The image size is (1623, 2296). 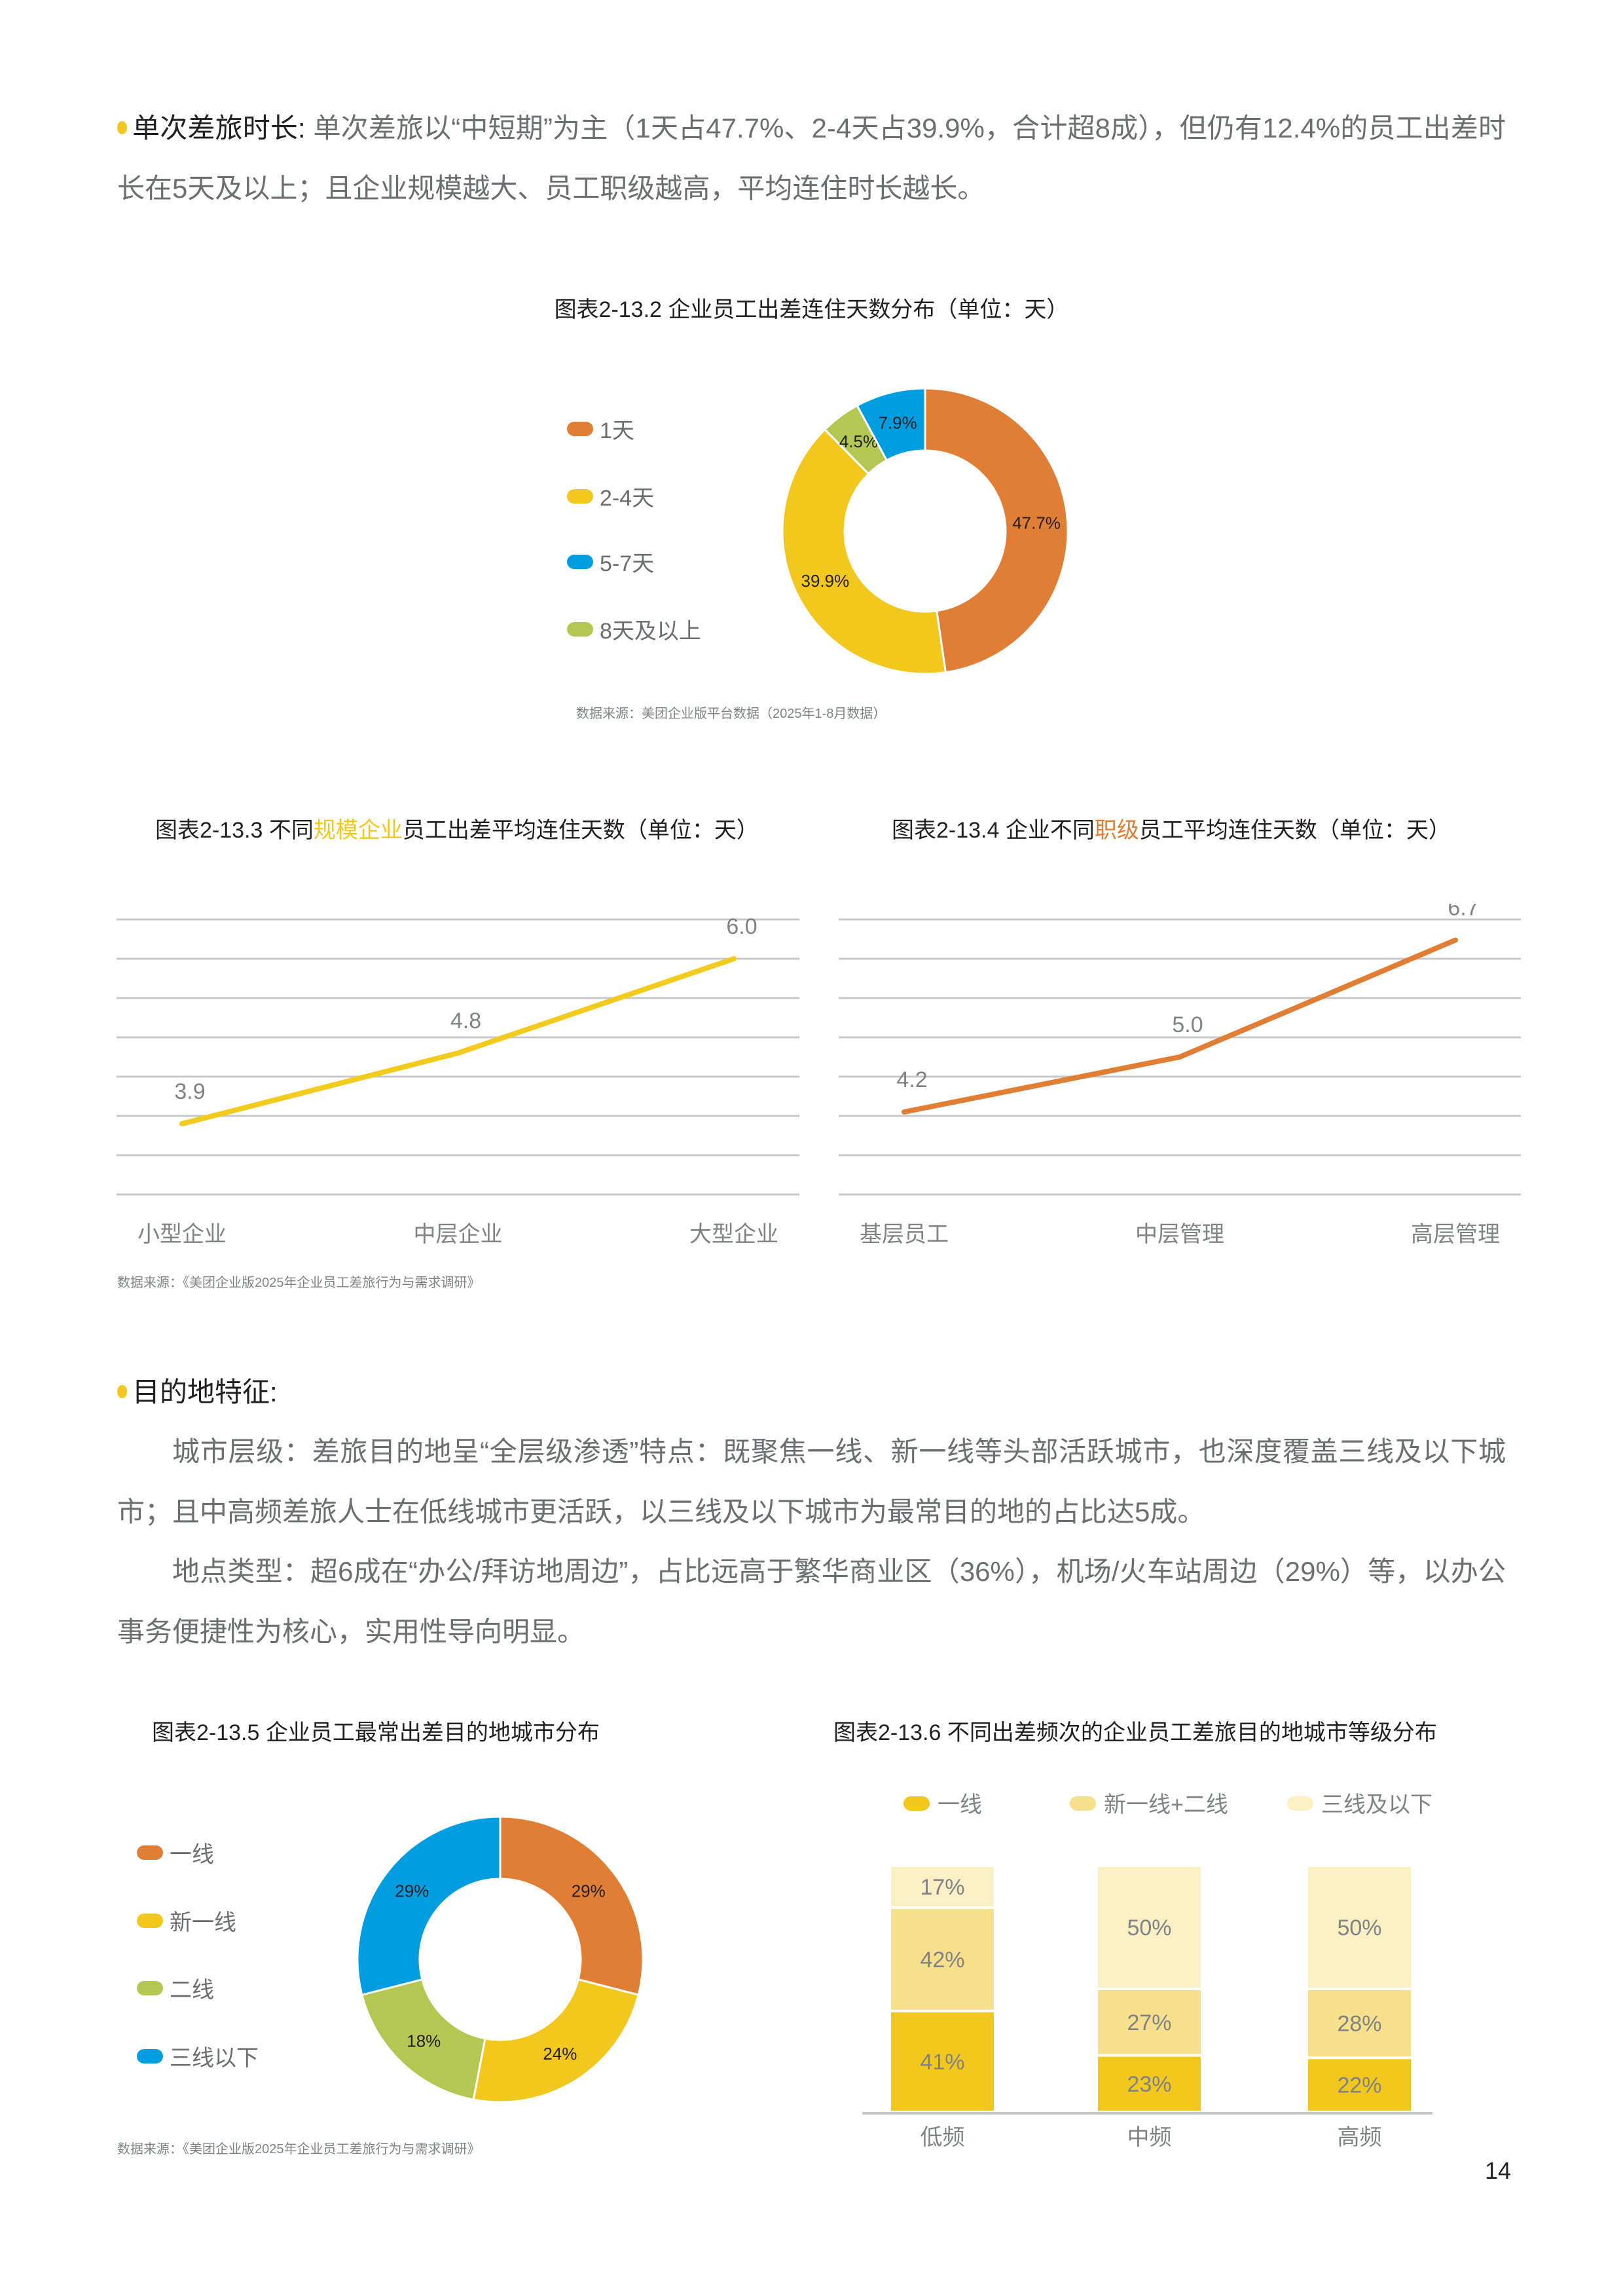 What do you see at coordinates (1135, 1733) in the screenshot?
I see `chart-title-2-13-6: 图表2-13.6 不同出差频次的企业员工差旅目的地城市等级分布` at bounding box center [1135, 1733].